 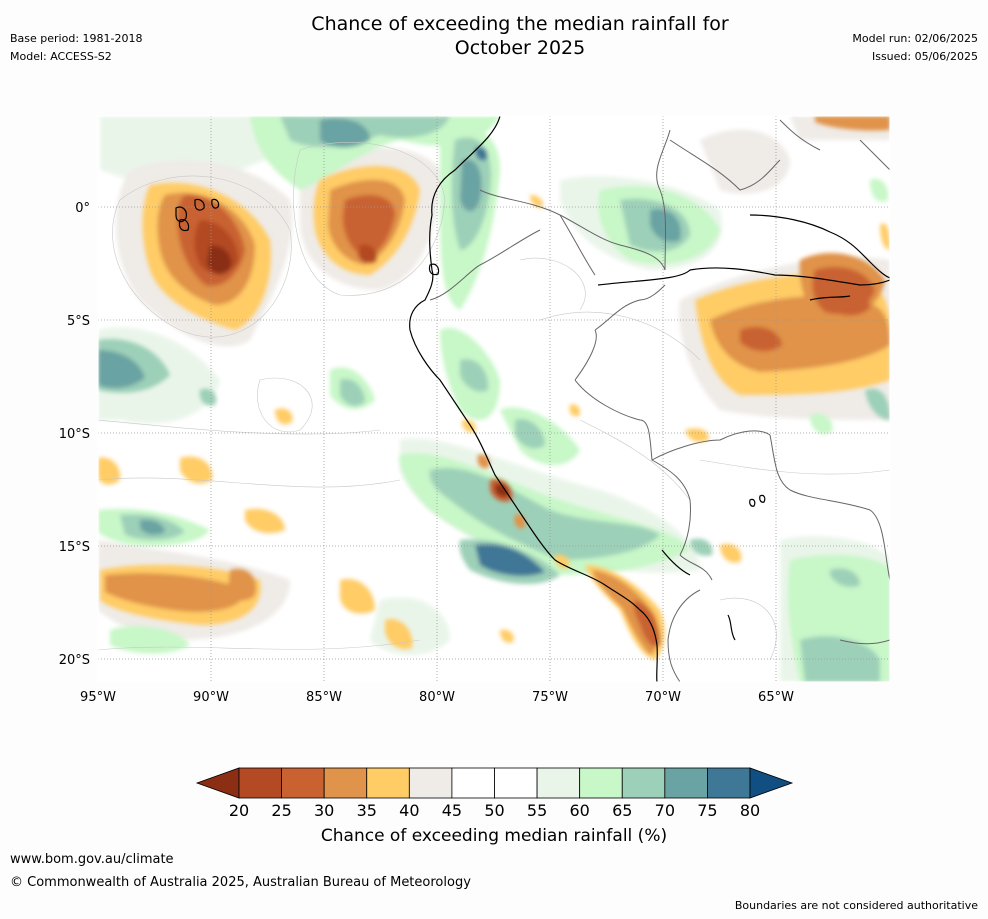 What do you see at coordinates (537, 810) in the screenshot?
I see `colorbar-tick-label: 55` at bounding box center [537, 810].